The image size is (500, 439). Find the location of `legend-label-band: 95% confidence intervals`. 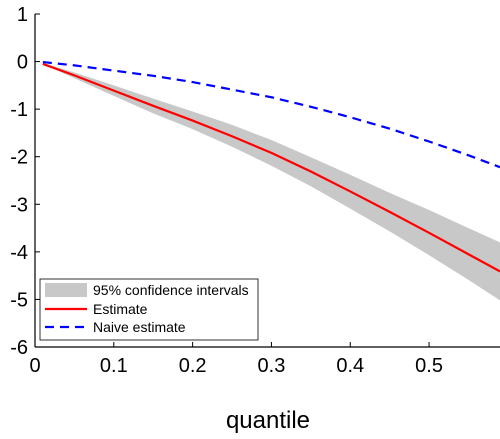

legend-label-band: 95% confidence intervals is located at coordinates (171, 290).